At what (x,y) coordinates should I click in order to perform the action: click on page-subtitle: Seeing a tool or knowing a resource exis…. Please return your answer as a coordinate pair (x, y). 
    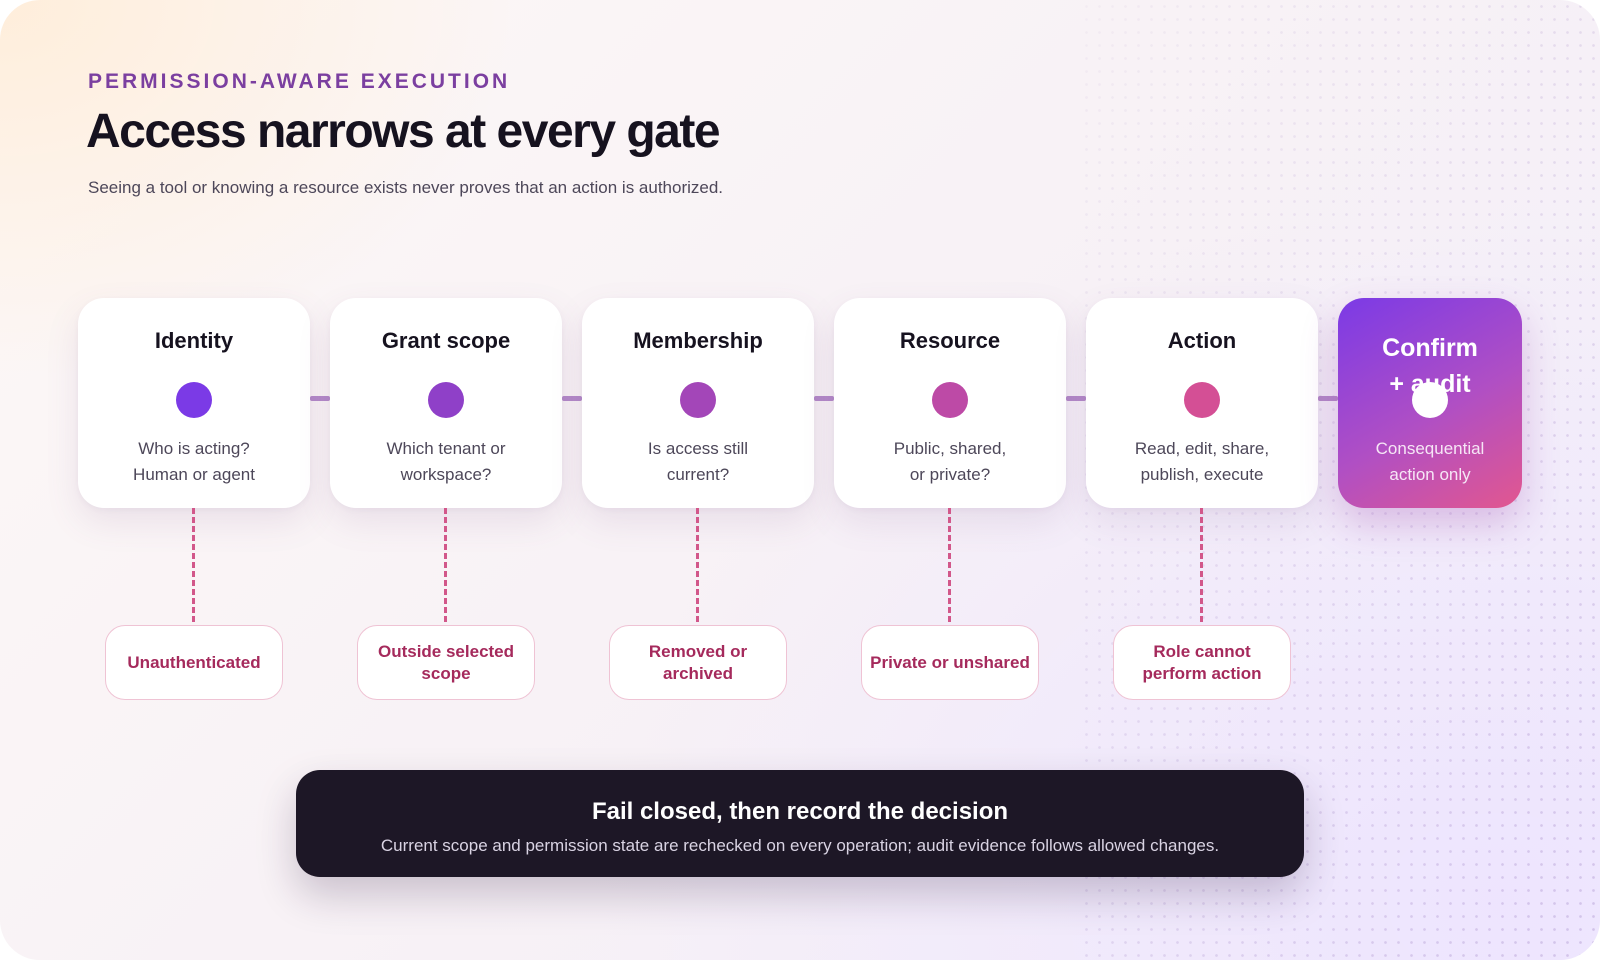
    Looking at the image, I should click on (406, 187).